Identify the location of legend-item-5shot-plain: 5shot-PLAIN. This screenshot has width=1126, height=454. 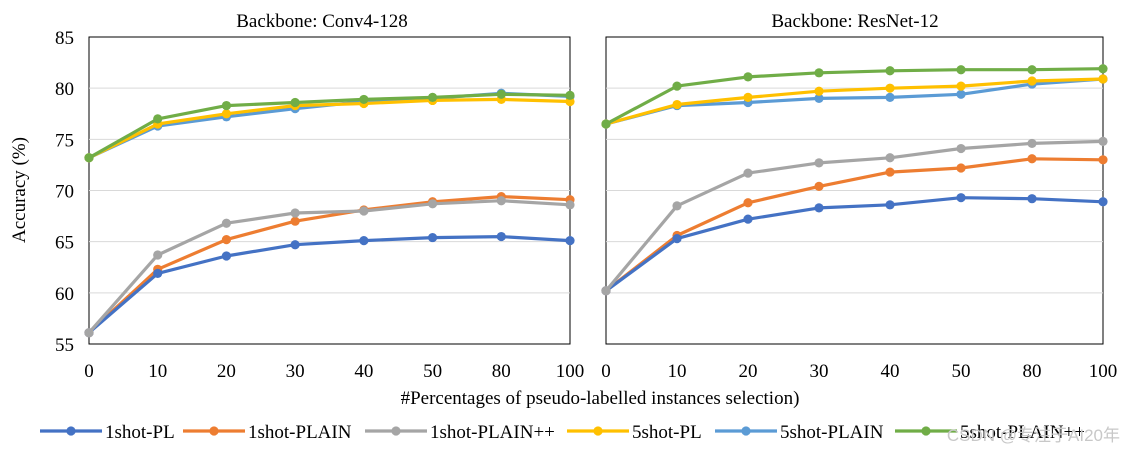
(799, 432).